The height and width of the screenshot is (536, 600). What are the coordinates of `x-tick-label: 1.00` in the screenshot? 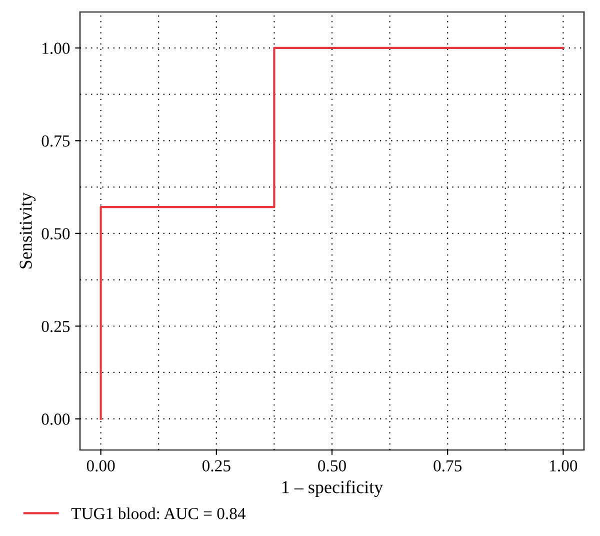 It's located at (564, 466).